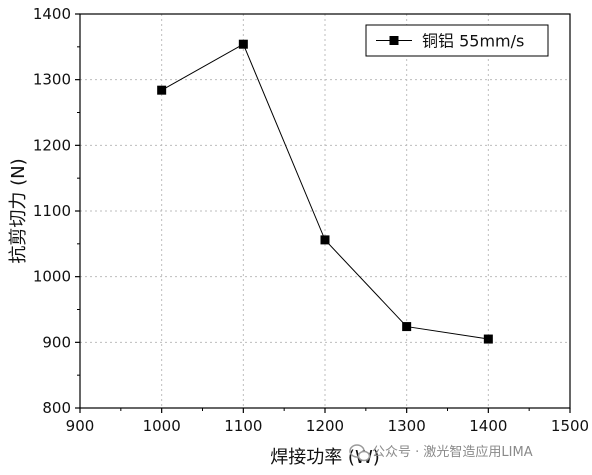 This screenshot has height=475, width=592. Describe the element at coordinates (18, 210) in the screenshot. I see `y-axis-title: 抗剪切力 (N)` at that location.